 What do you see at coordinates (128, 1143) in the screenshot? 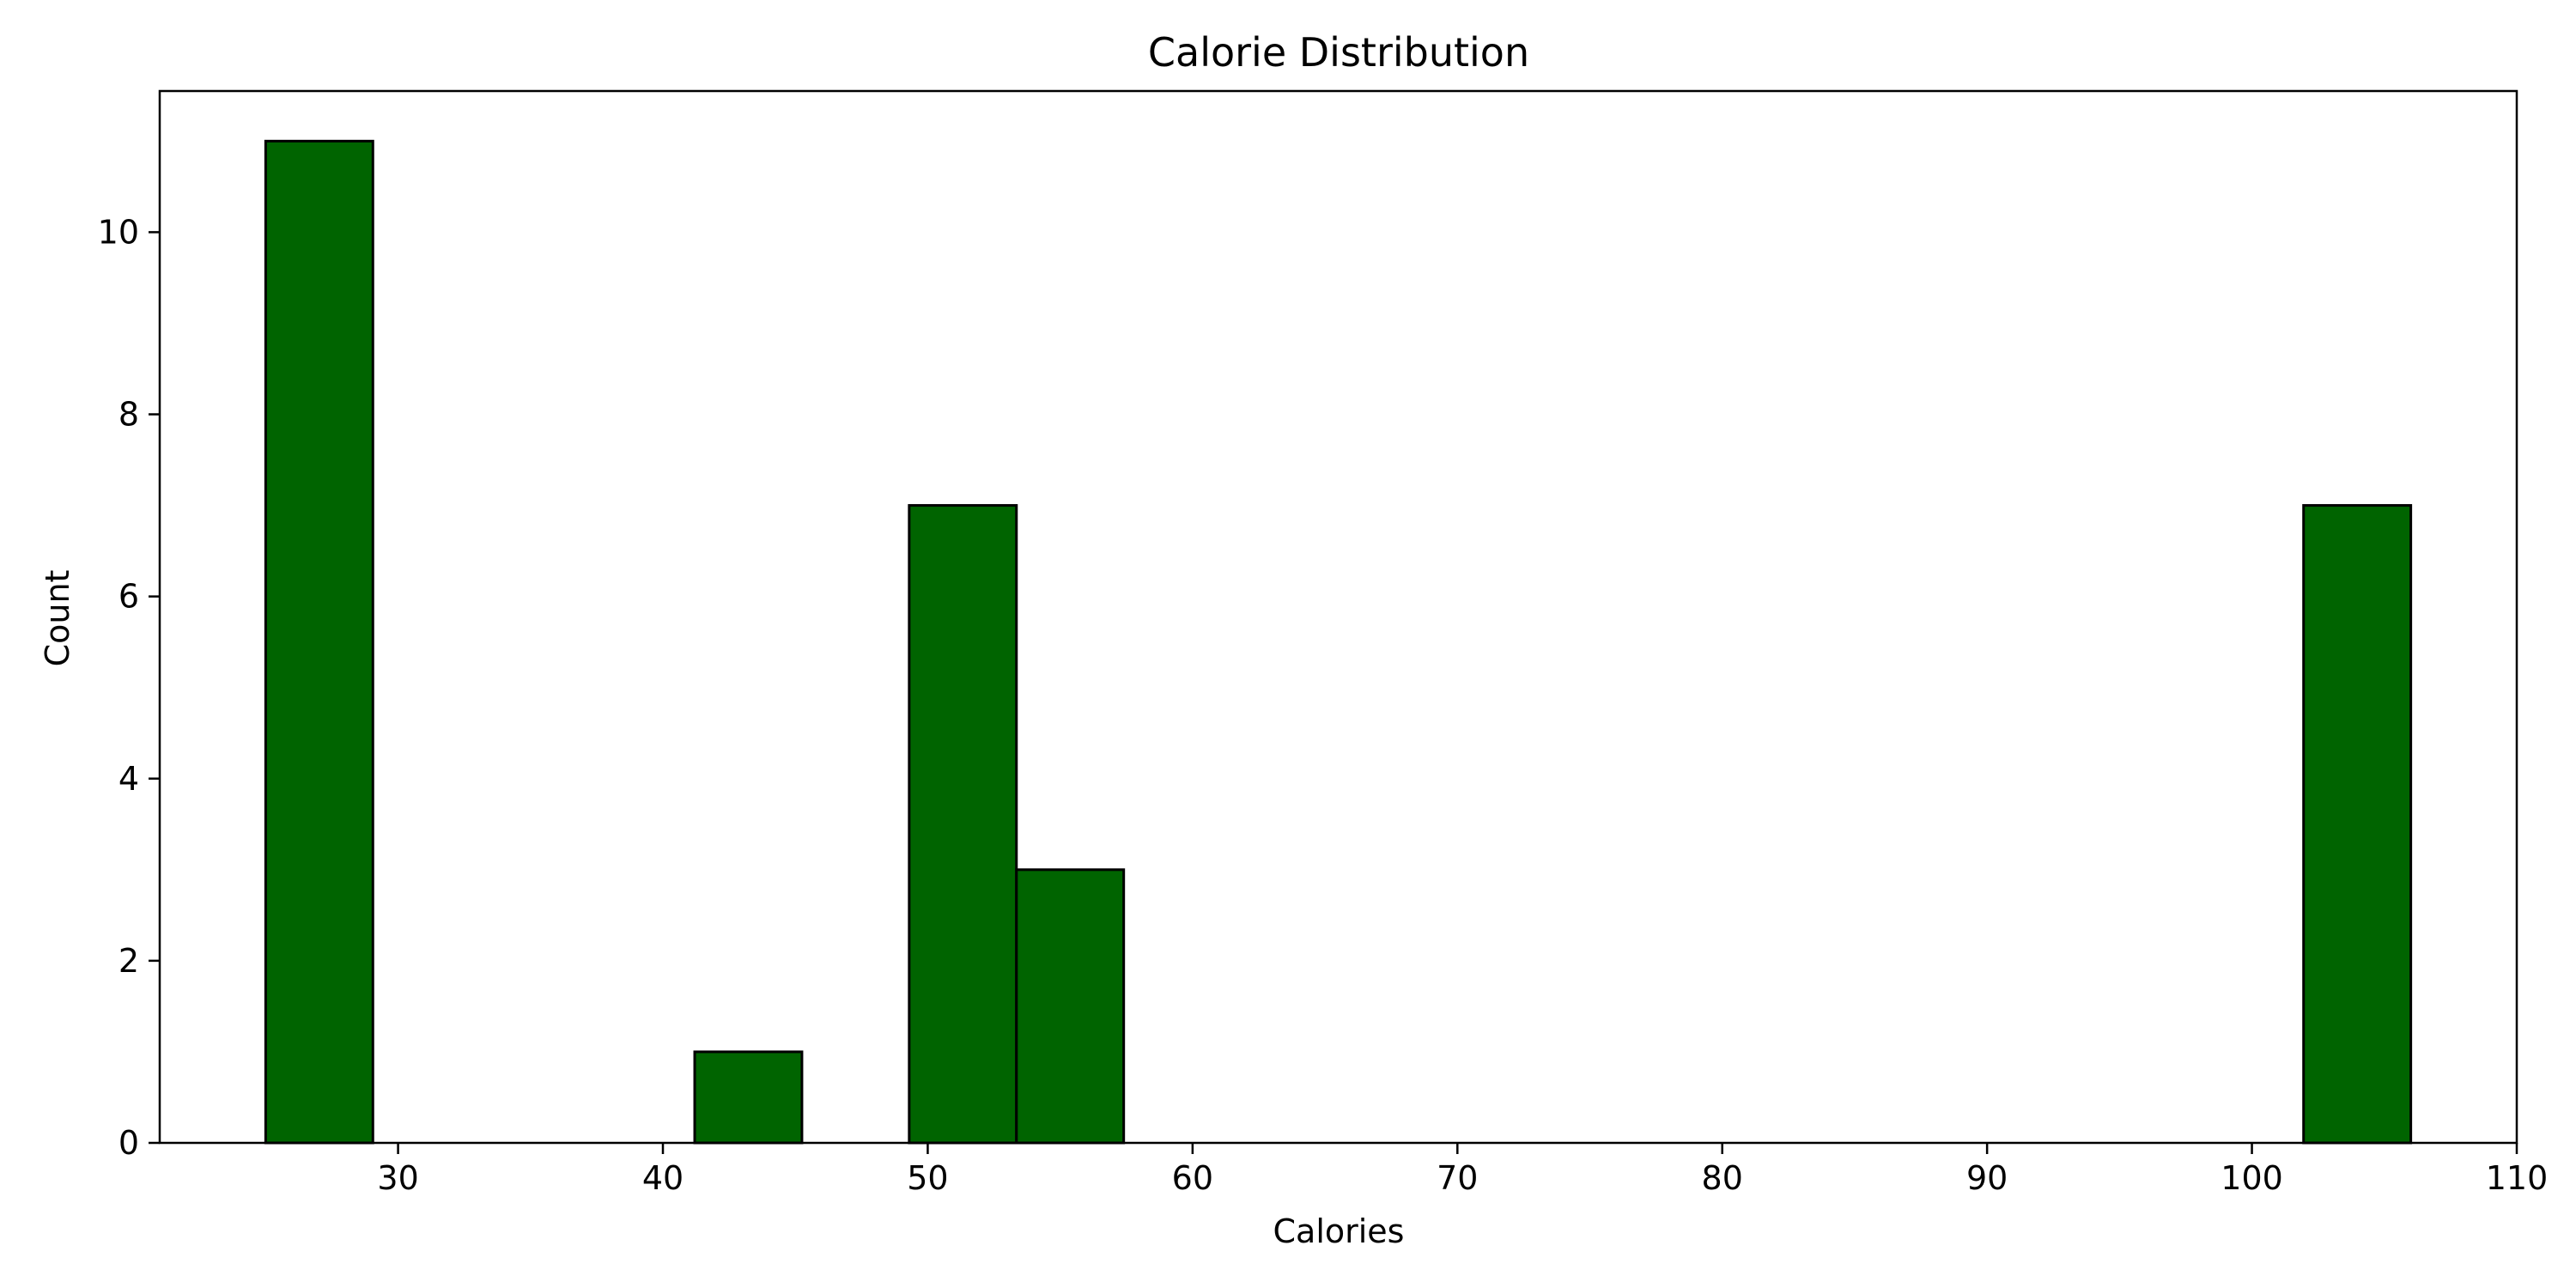
I see `y-tick-label: 0` at bounding box center [128, 1143].